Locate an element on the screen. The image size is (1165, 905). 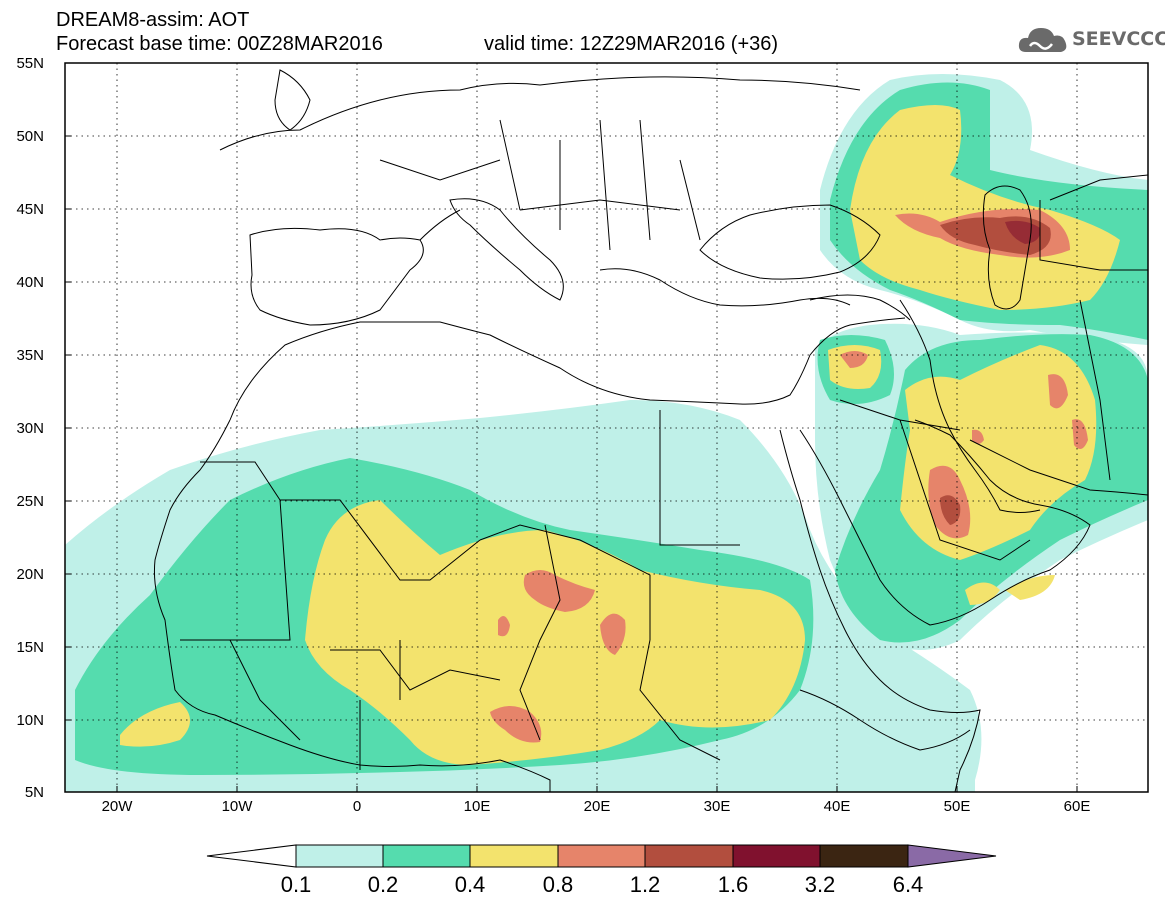
turkey-border is located at coordinates (860, 307).